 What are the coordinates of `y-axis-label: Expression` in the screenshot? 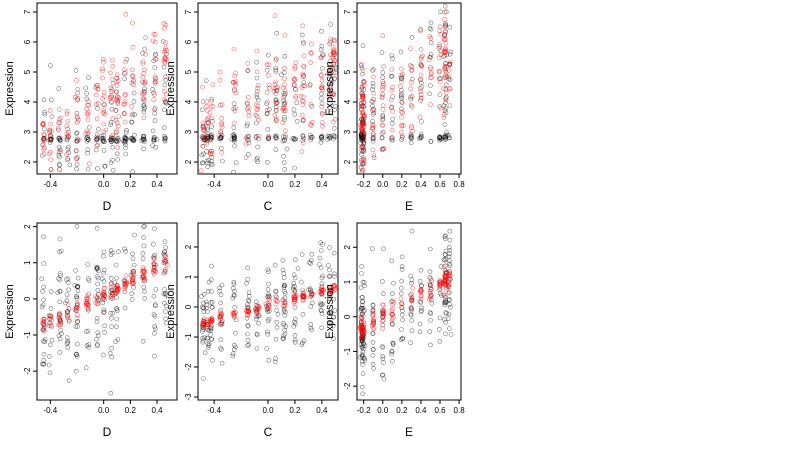 It's located at (10, 88).